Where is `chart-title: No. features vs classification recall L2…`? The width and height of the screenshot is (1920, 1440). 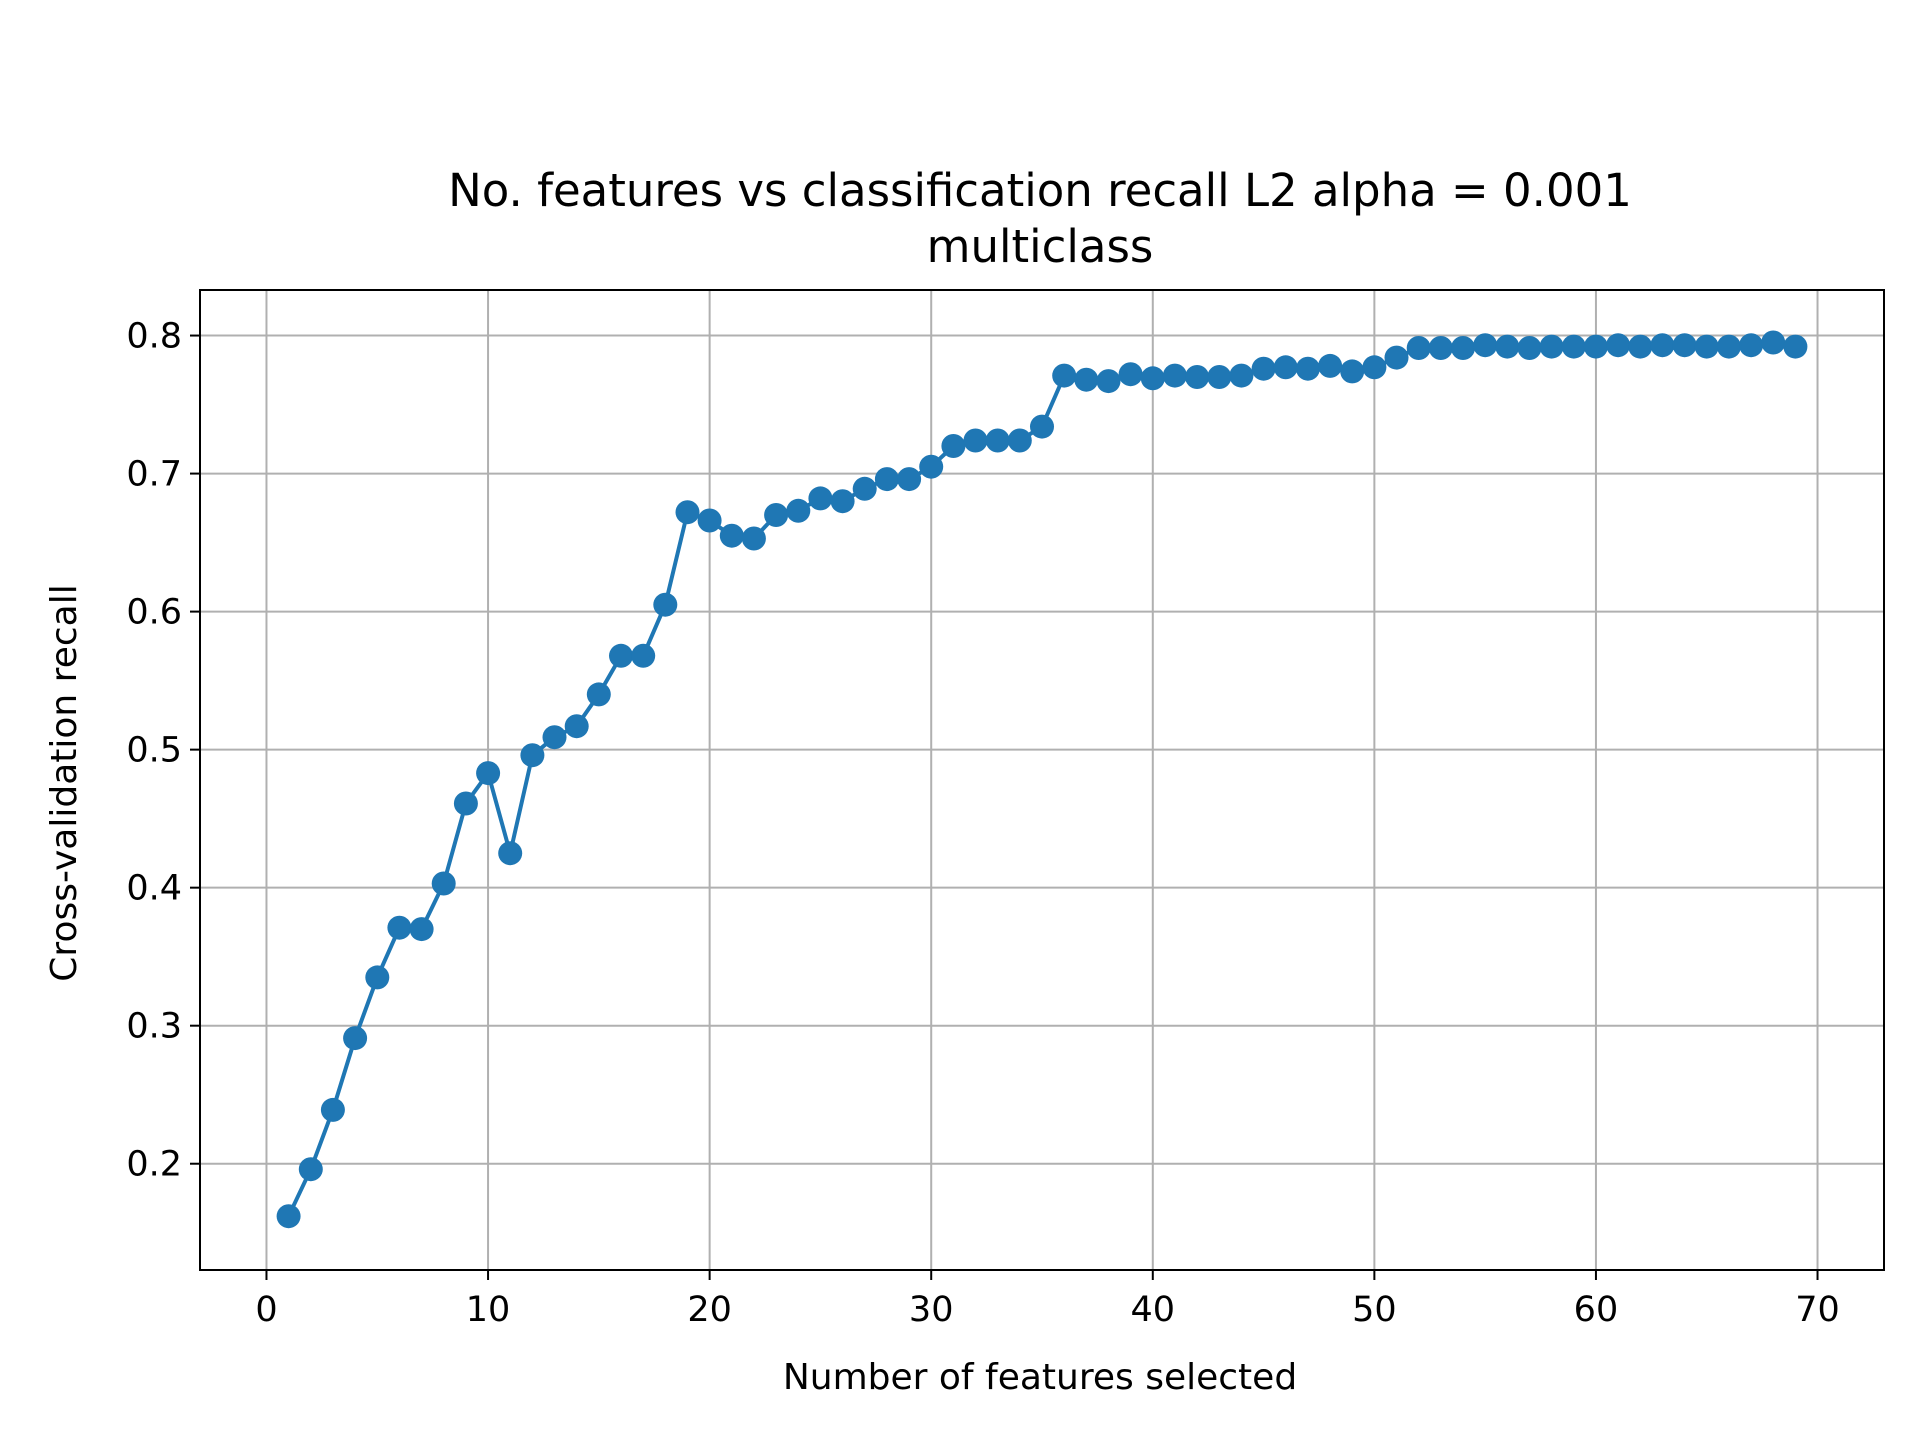 chart-title: No. features vs classification recall L2… is located at coordinates (1040, 190).